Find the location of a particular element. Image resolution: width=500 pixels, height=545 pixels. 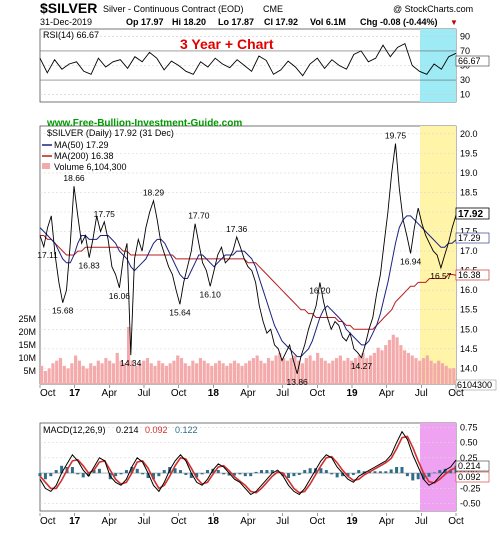

ma50-last-value: 17.29 is located at coordinates (469, 238).